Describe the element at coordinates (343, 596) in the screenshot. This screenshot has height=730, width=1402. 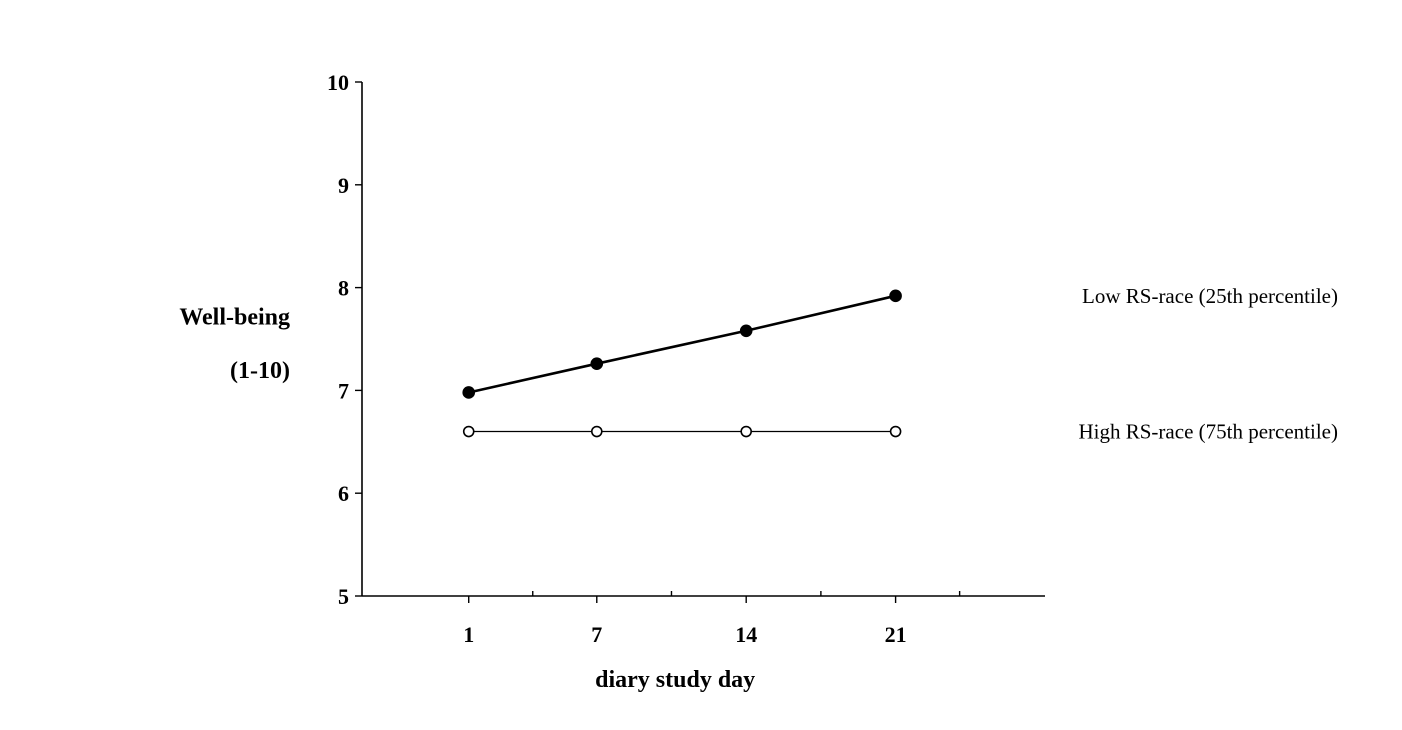
I see `y-tick-label: 5` at that location.